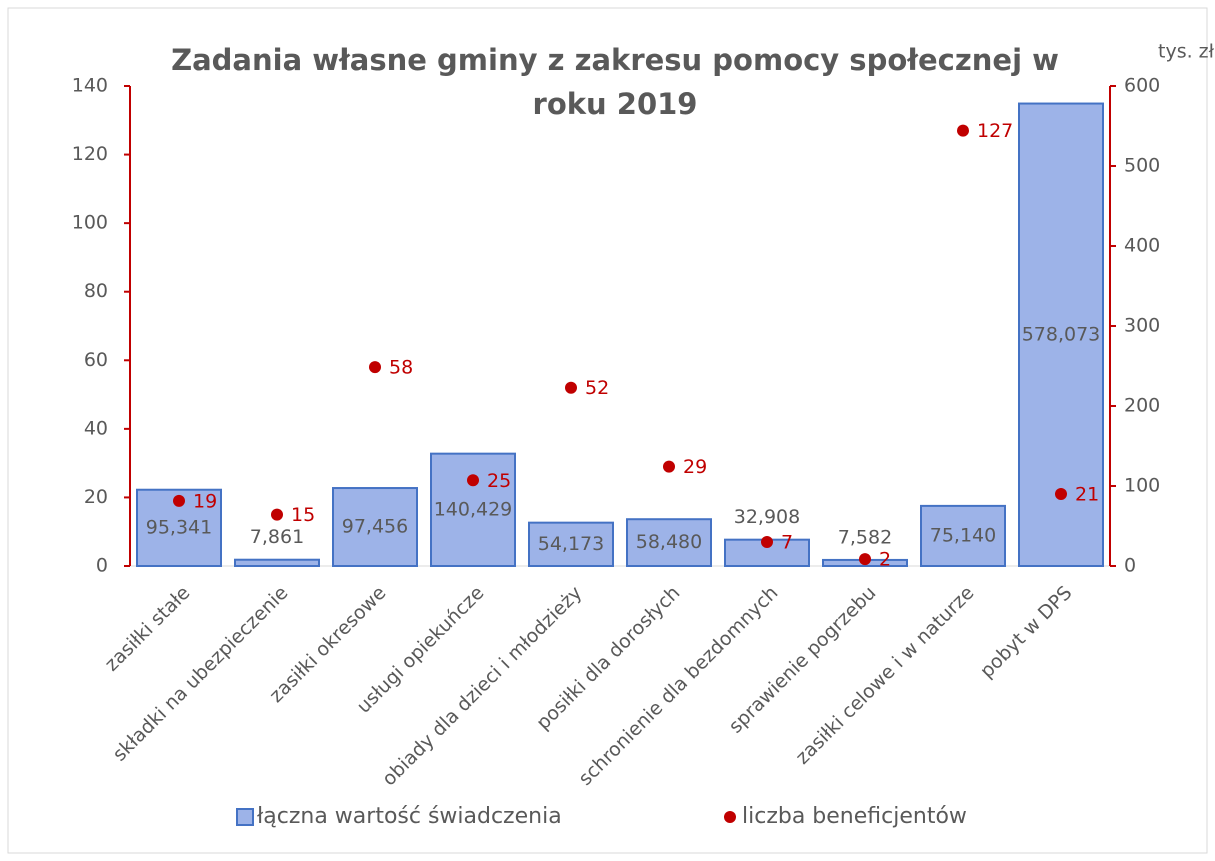 This screenshot has width=1215, height=861. Describe the element at coordinates (1142, 86) in the screenshot. I see `y2-tick-label: 600` at that location.